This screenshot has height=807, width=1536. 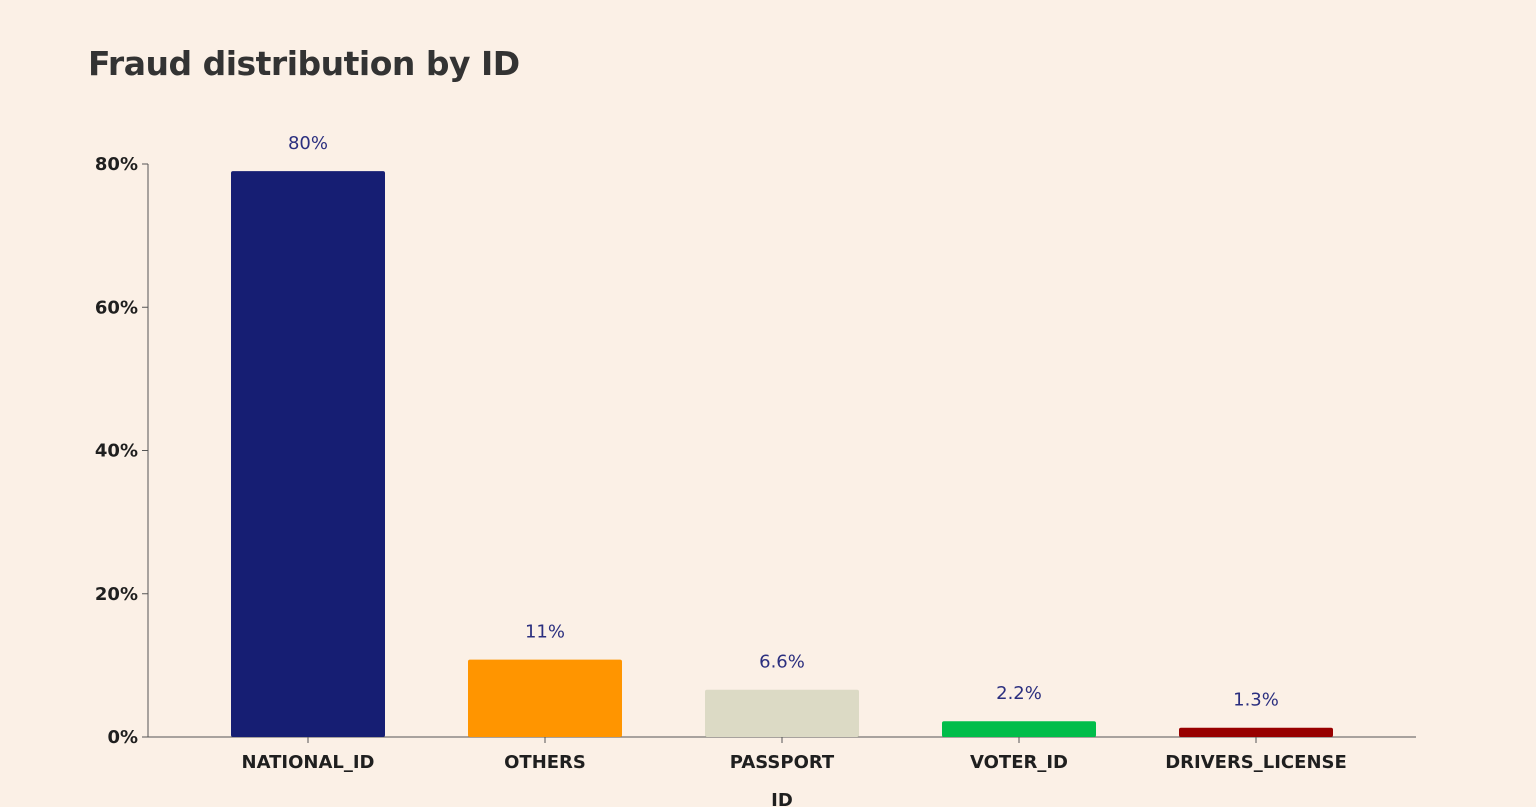 I want to click on bar-passport, so click(x=782, y=713).